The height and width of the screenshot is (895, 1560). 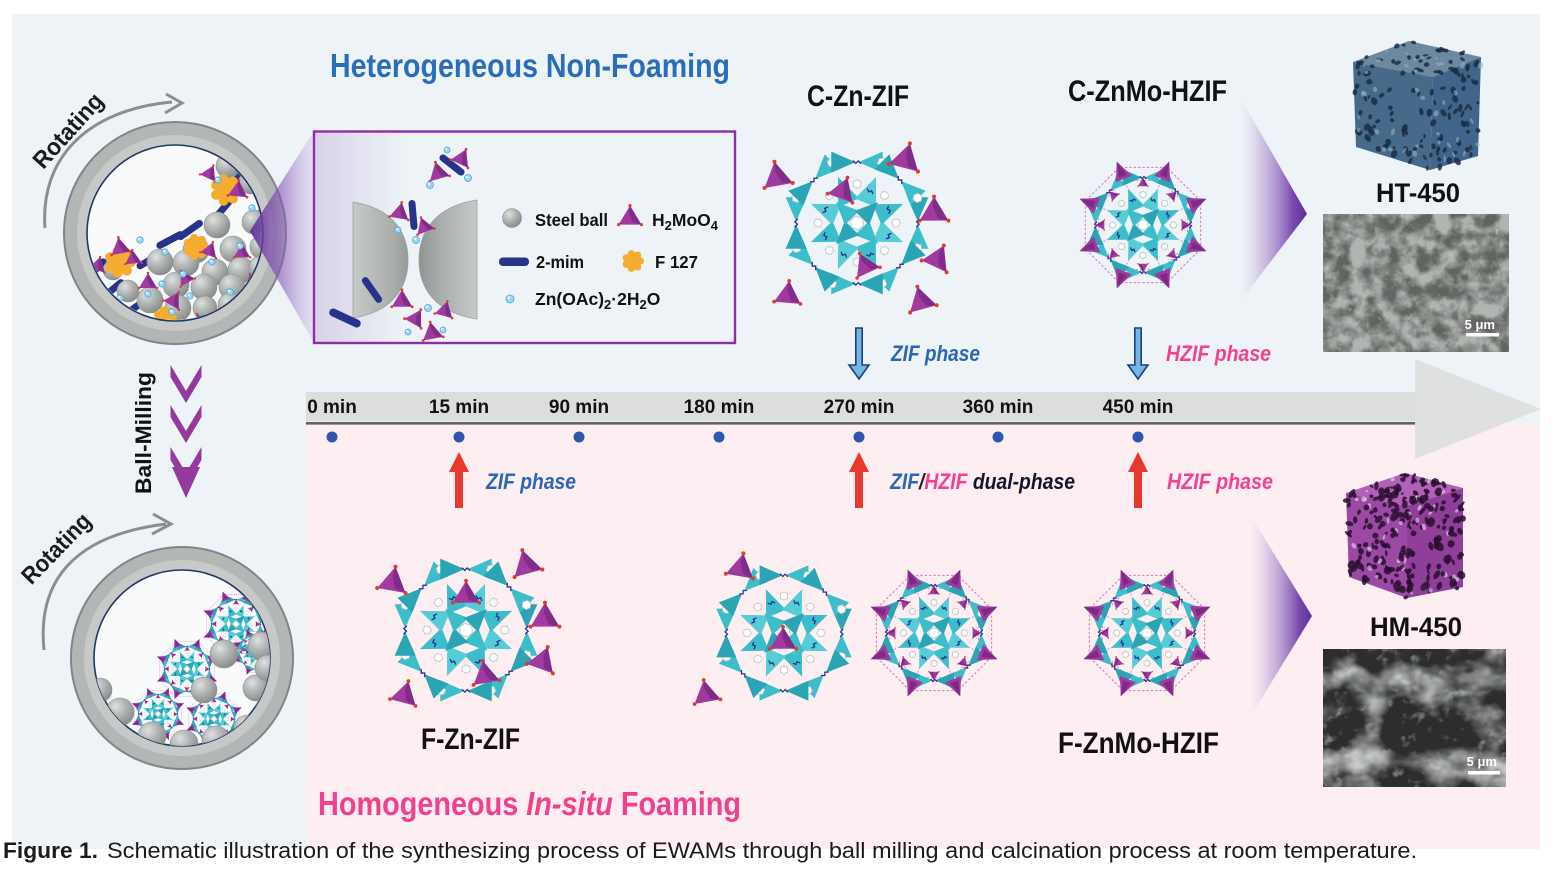 I want to click on svg-text: 90 min, so click(x=579, y=407).